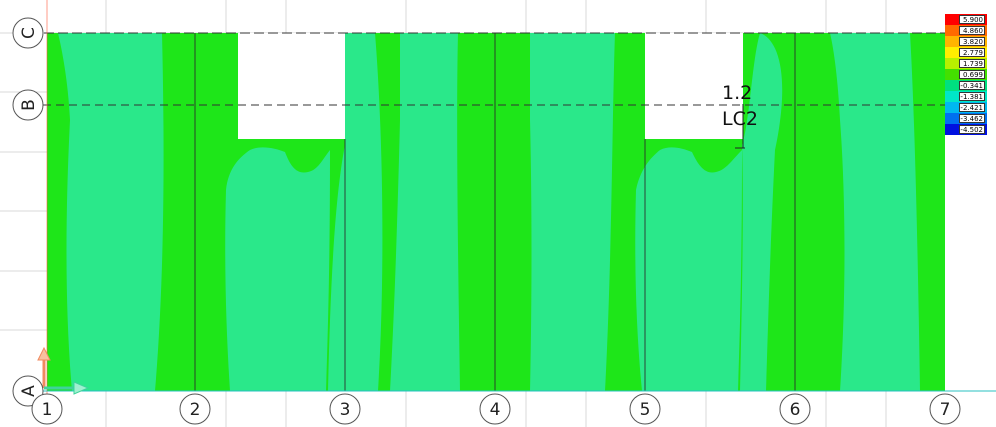 Image resolution: width=996 pixels, height=427 pixels. I want to click on row-label-B: B, so click(29, 105).